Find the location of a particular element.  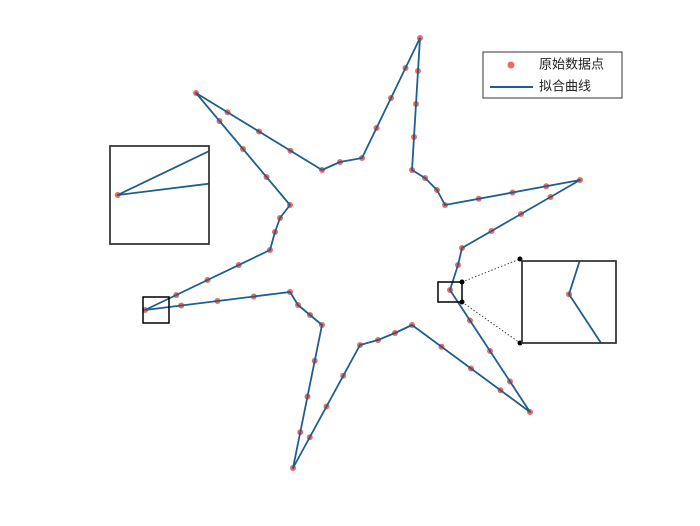

legend-marker is located at coordinates (511, 65).